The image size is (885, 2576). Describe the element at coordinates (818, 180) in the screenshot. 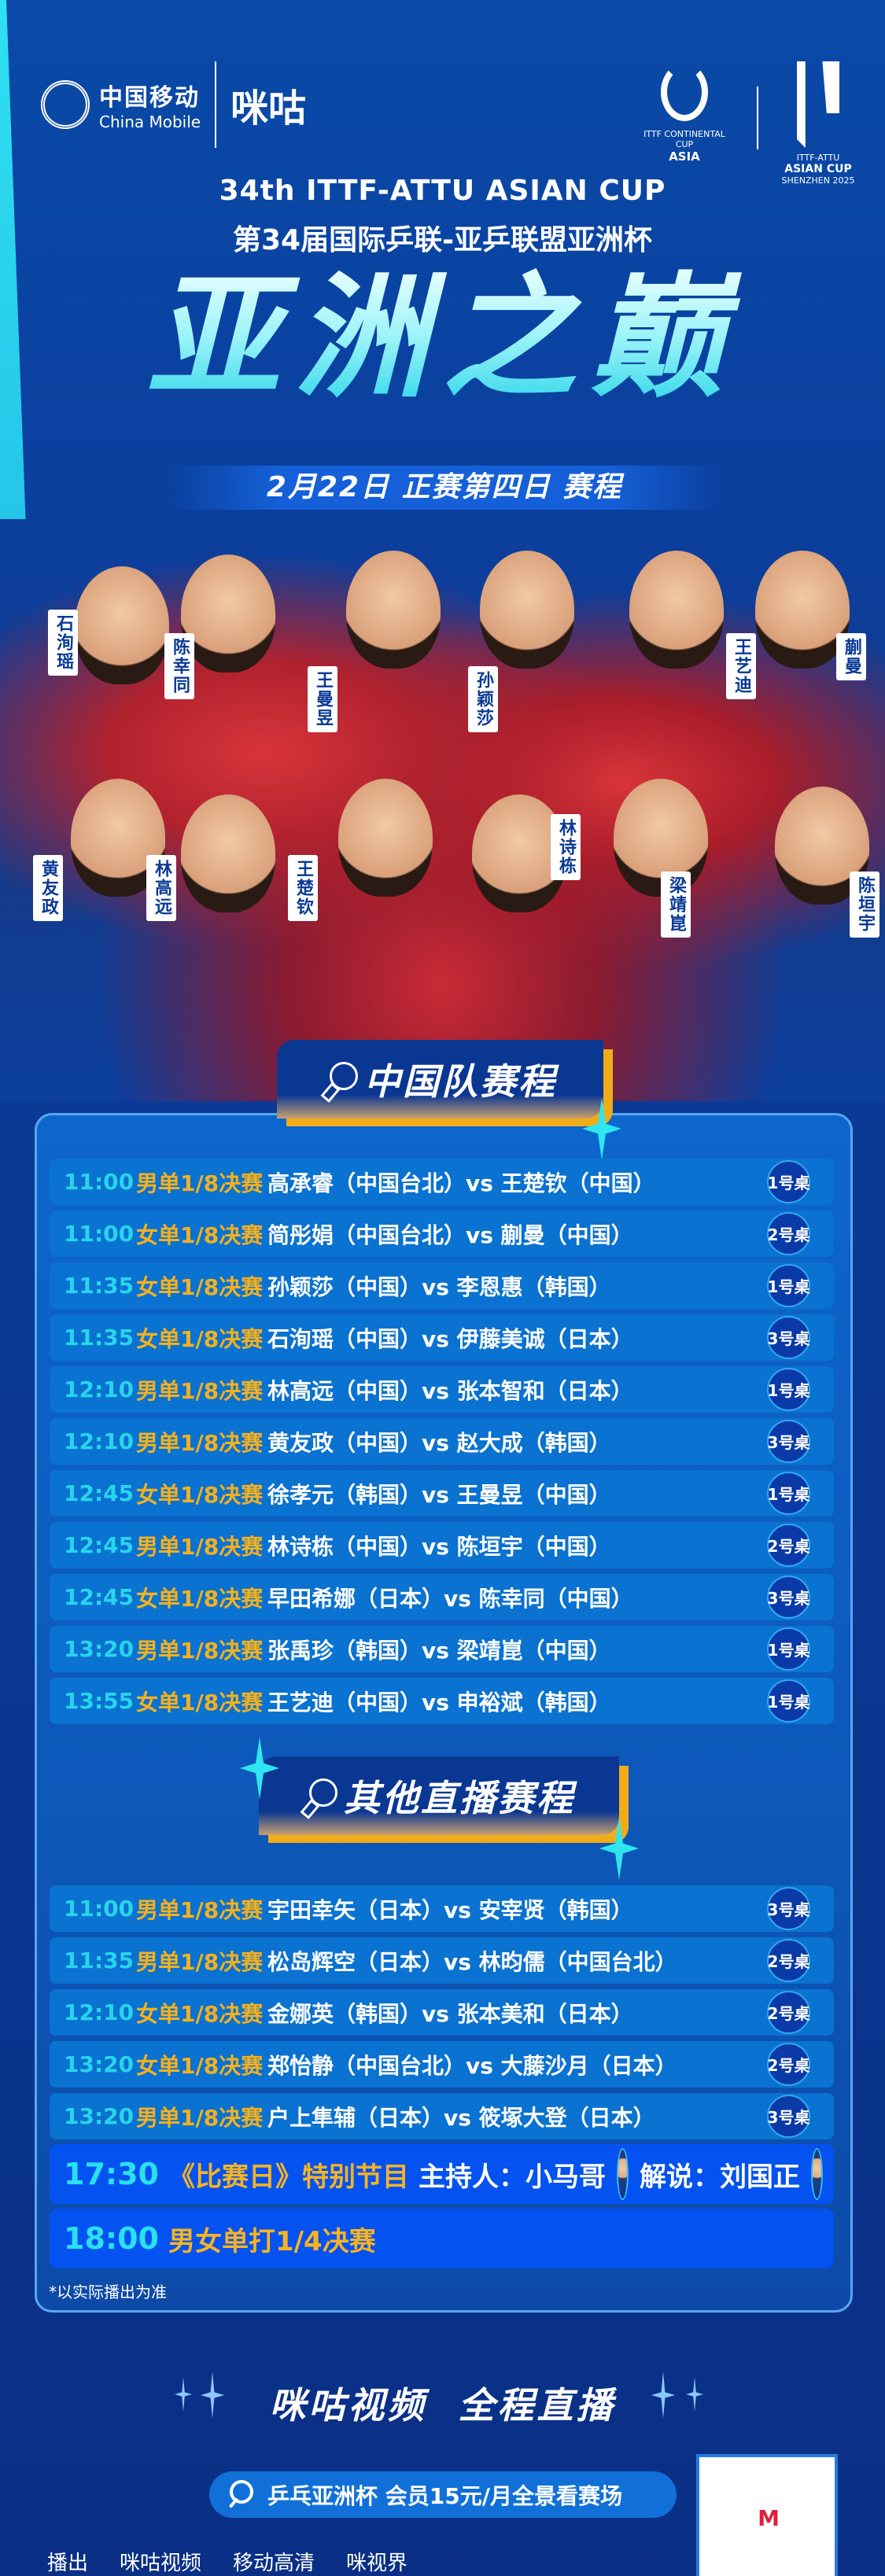

I see `attu-line3: SHENZHEN 2025` at that location.